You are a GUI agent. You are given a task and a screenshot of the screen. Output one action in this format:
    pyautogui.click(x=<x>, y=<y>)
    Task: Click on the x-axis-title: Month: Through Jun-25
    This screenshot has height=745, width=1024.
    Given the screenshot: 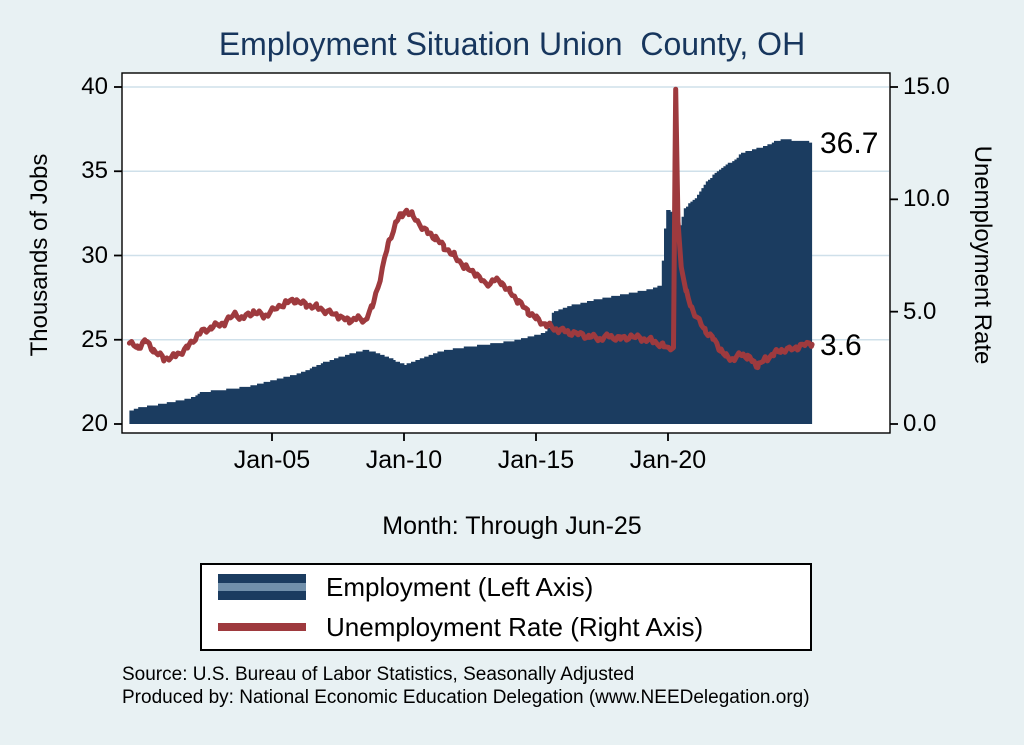 What is the action you would take?
    pyautogui.click(x=512, y=526)
    